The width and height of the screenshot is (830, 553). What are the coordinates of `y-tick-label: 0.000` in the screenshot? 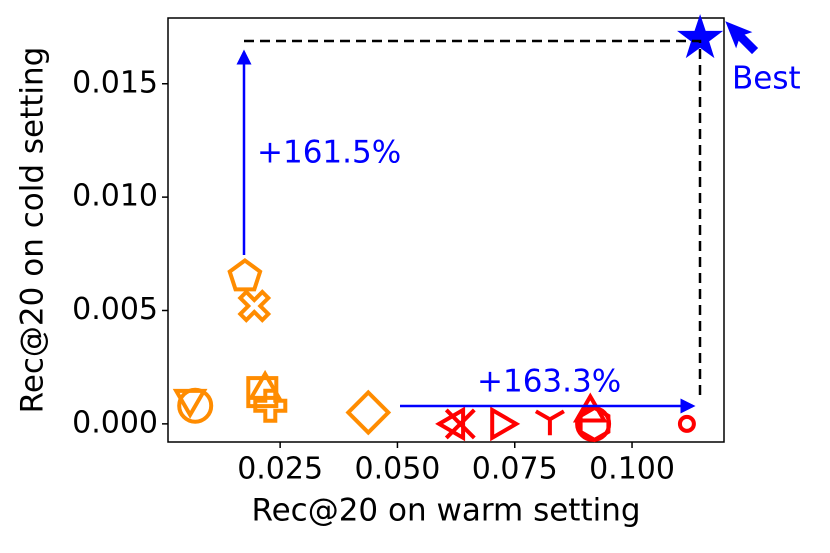 It's located at (115, 422).